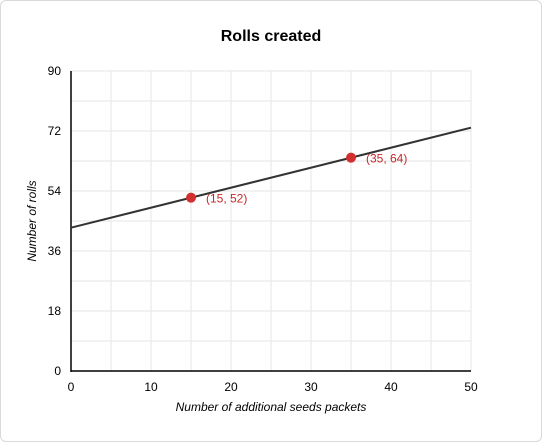 This screenshot has width=542, height=442. Describe the element at coordinates (57, 371) in the screenshot. I see `y-tick-label: 0` at that location.